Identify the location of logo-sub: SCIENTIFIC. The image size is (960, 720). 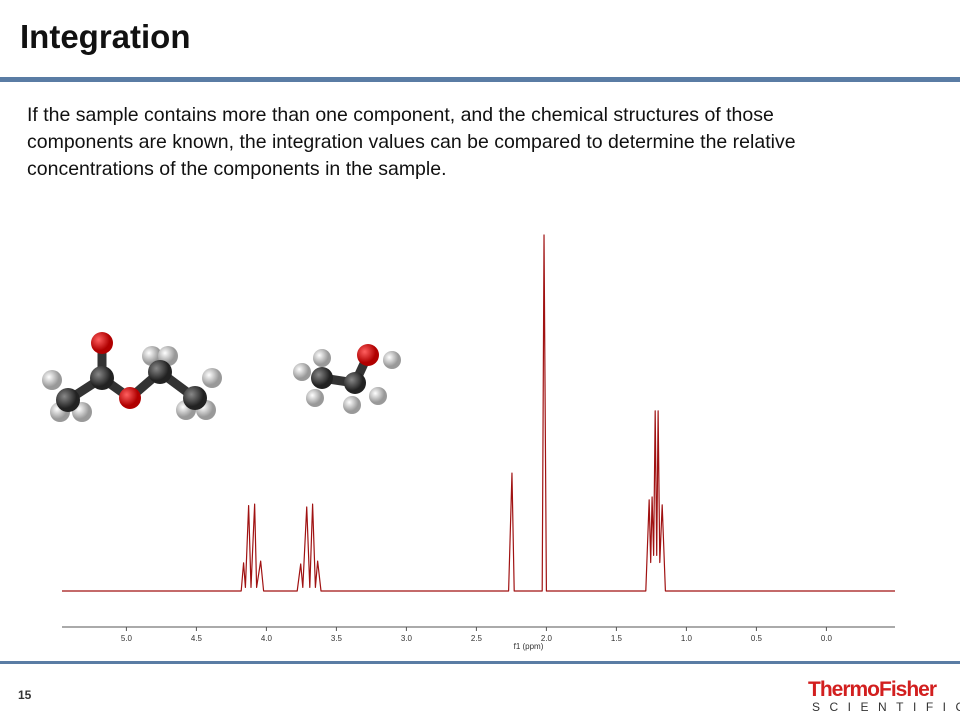
(886, 707).